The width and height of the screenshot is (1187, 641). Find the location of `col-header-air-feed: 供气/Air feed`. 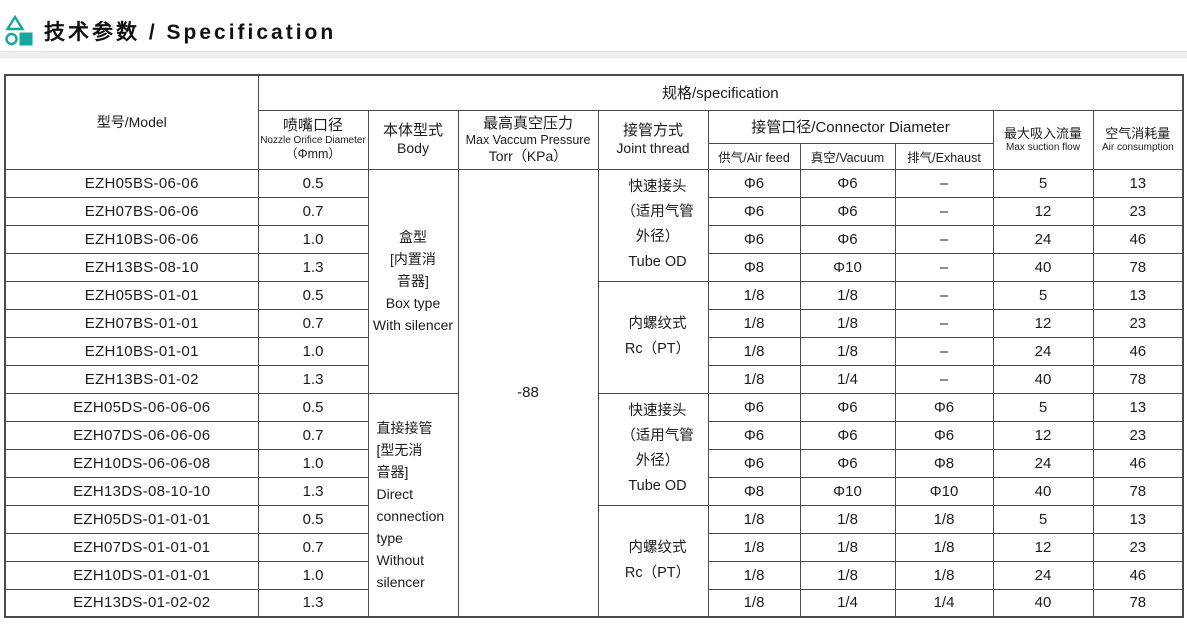

col-header-air-feed: 供气/Air feed is located at coordinates (754, 156).